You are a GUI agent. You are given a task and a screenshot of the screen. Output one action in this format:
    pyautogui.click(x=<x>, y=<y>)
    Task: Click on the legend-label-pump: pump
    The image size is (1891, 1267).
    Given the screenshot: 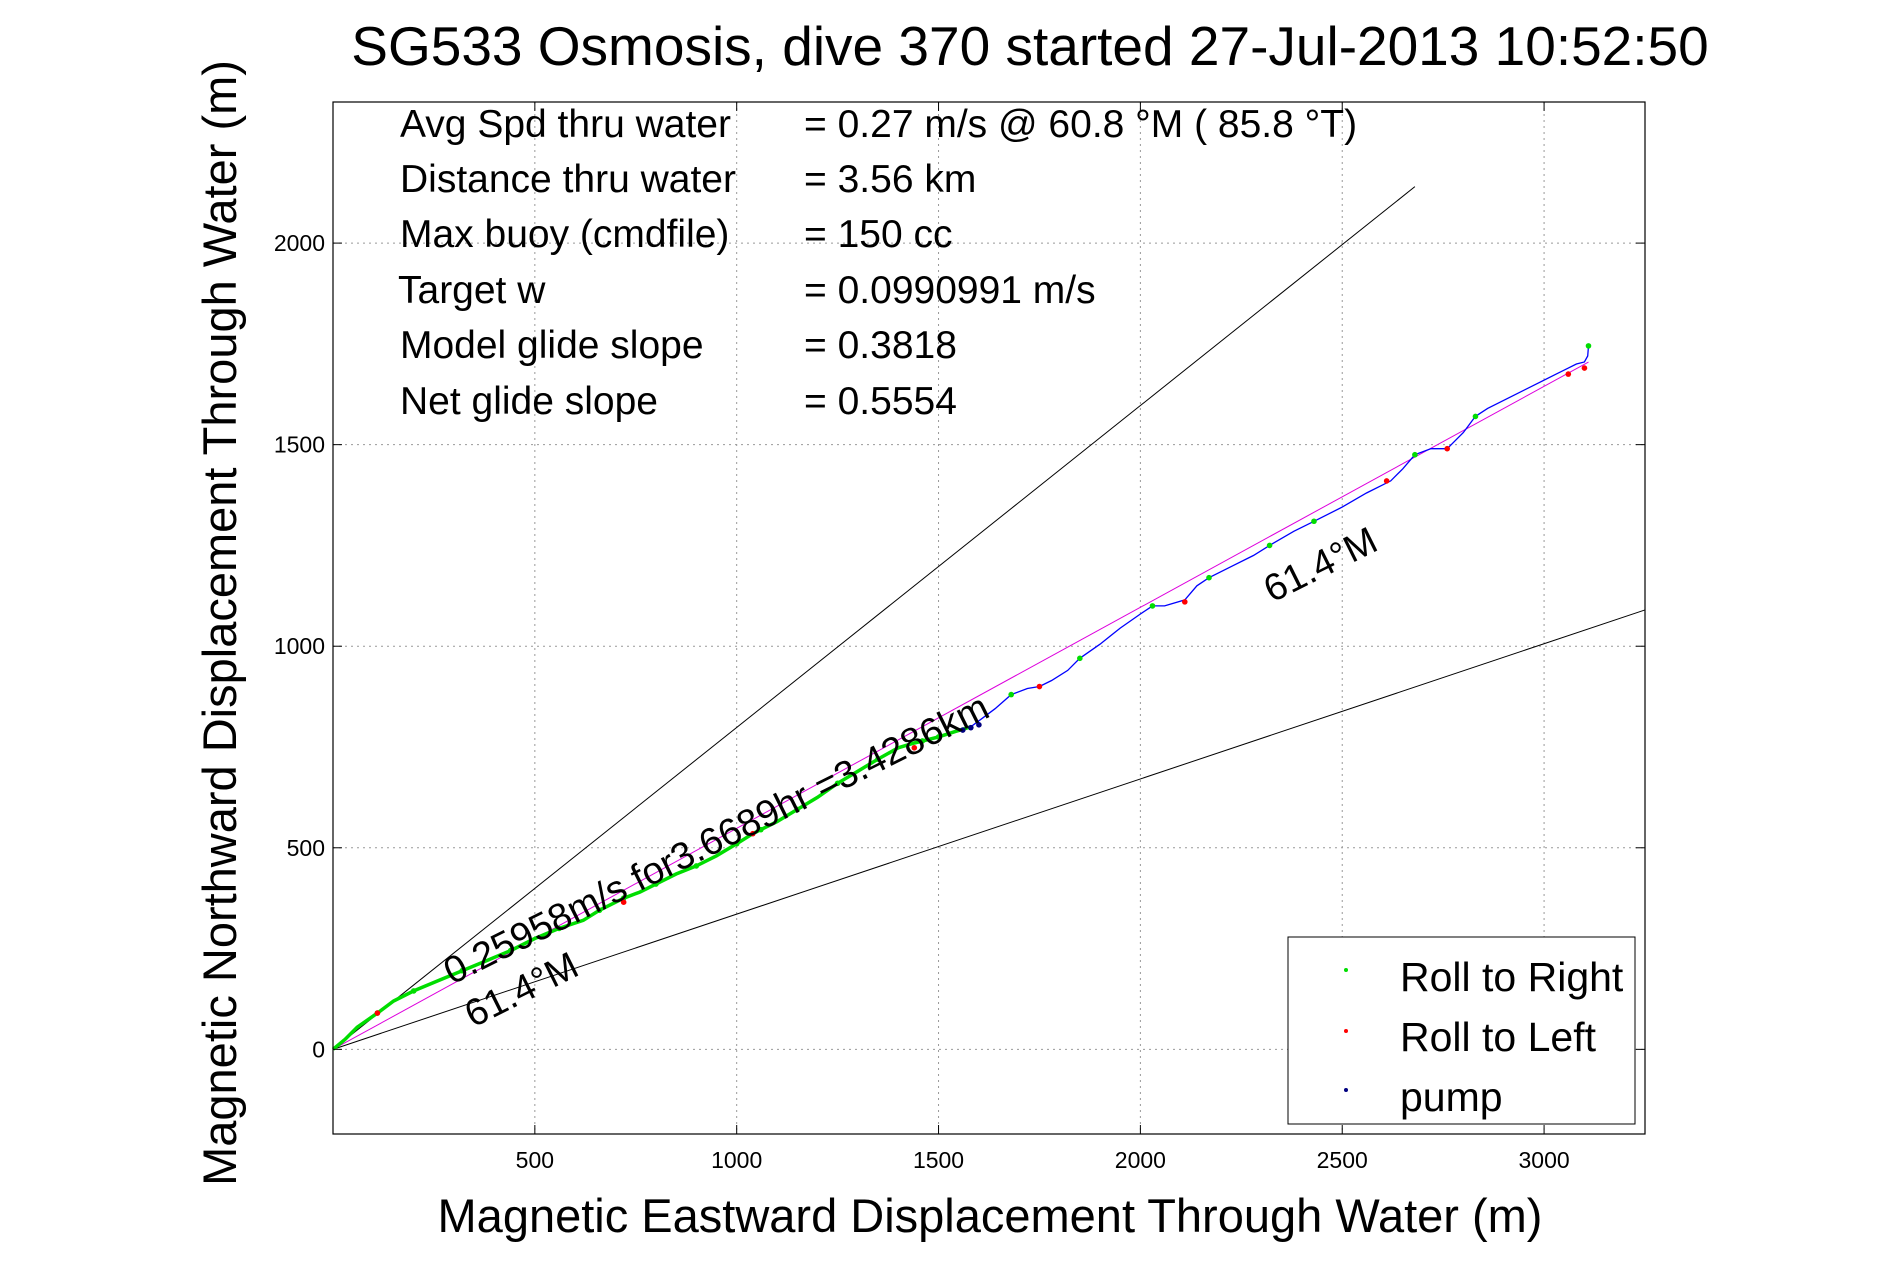 What is the action you would take?
    pyautogui.click(x=1451, y=1097)
    